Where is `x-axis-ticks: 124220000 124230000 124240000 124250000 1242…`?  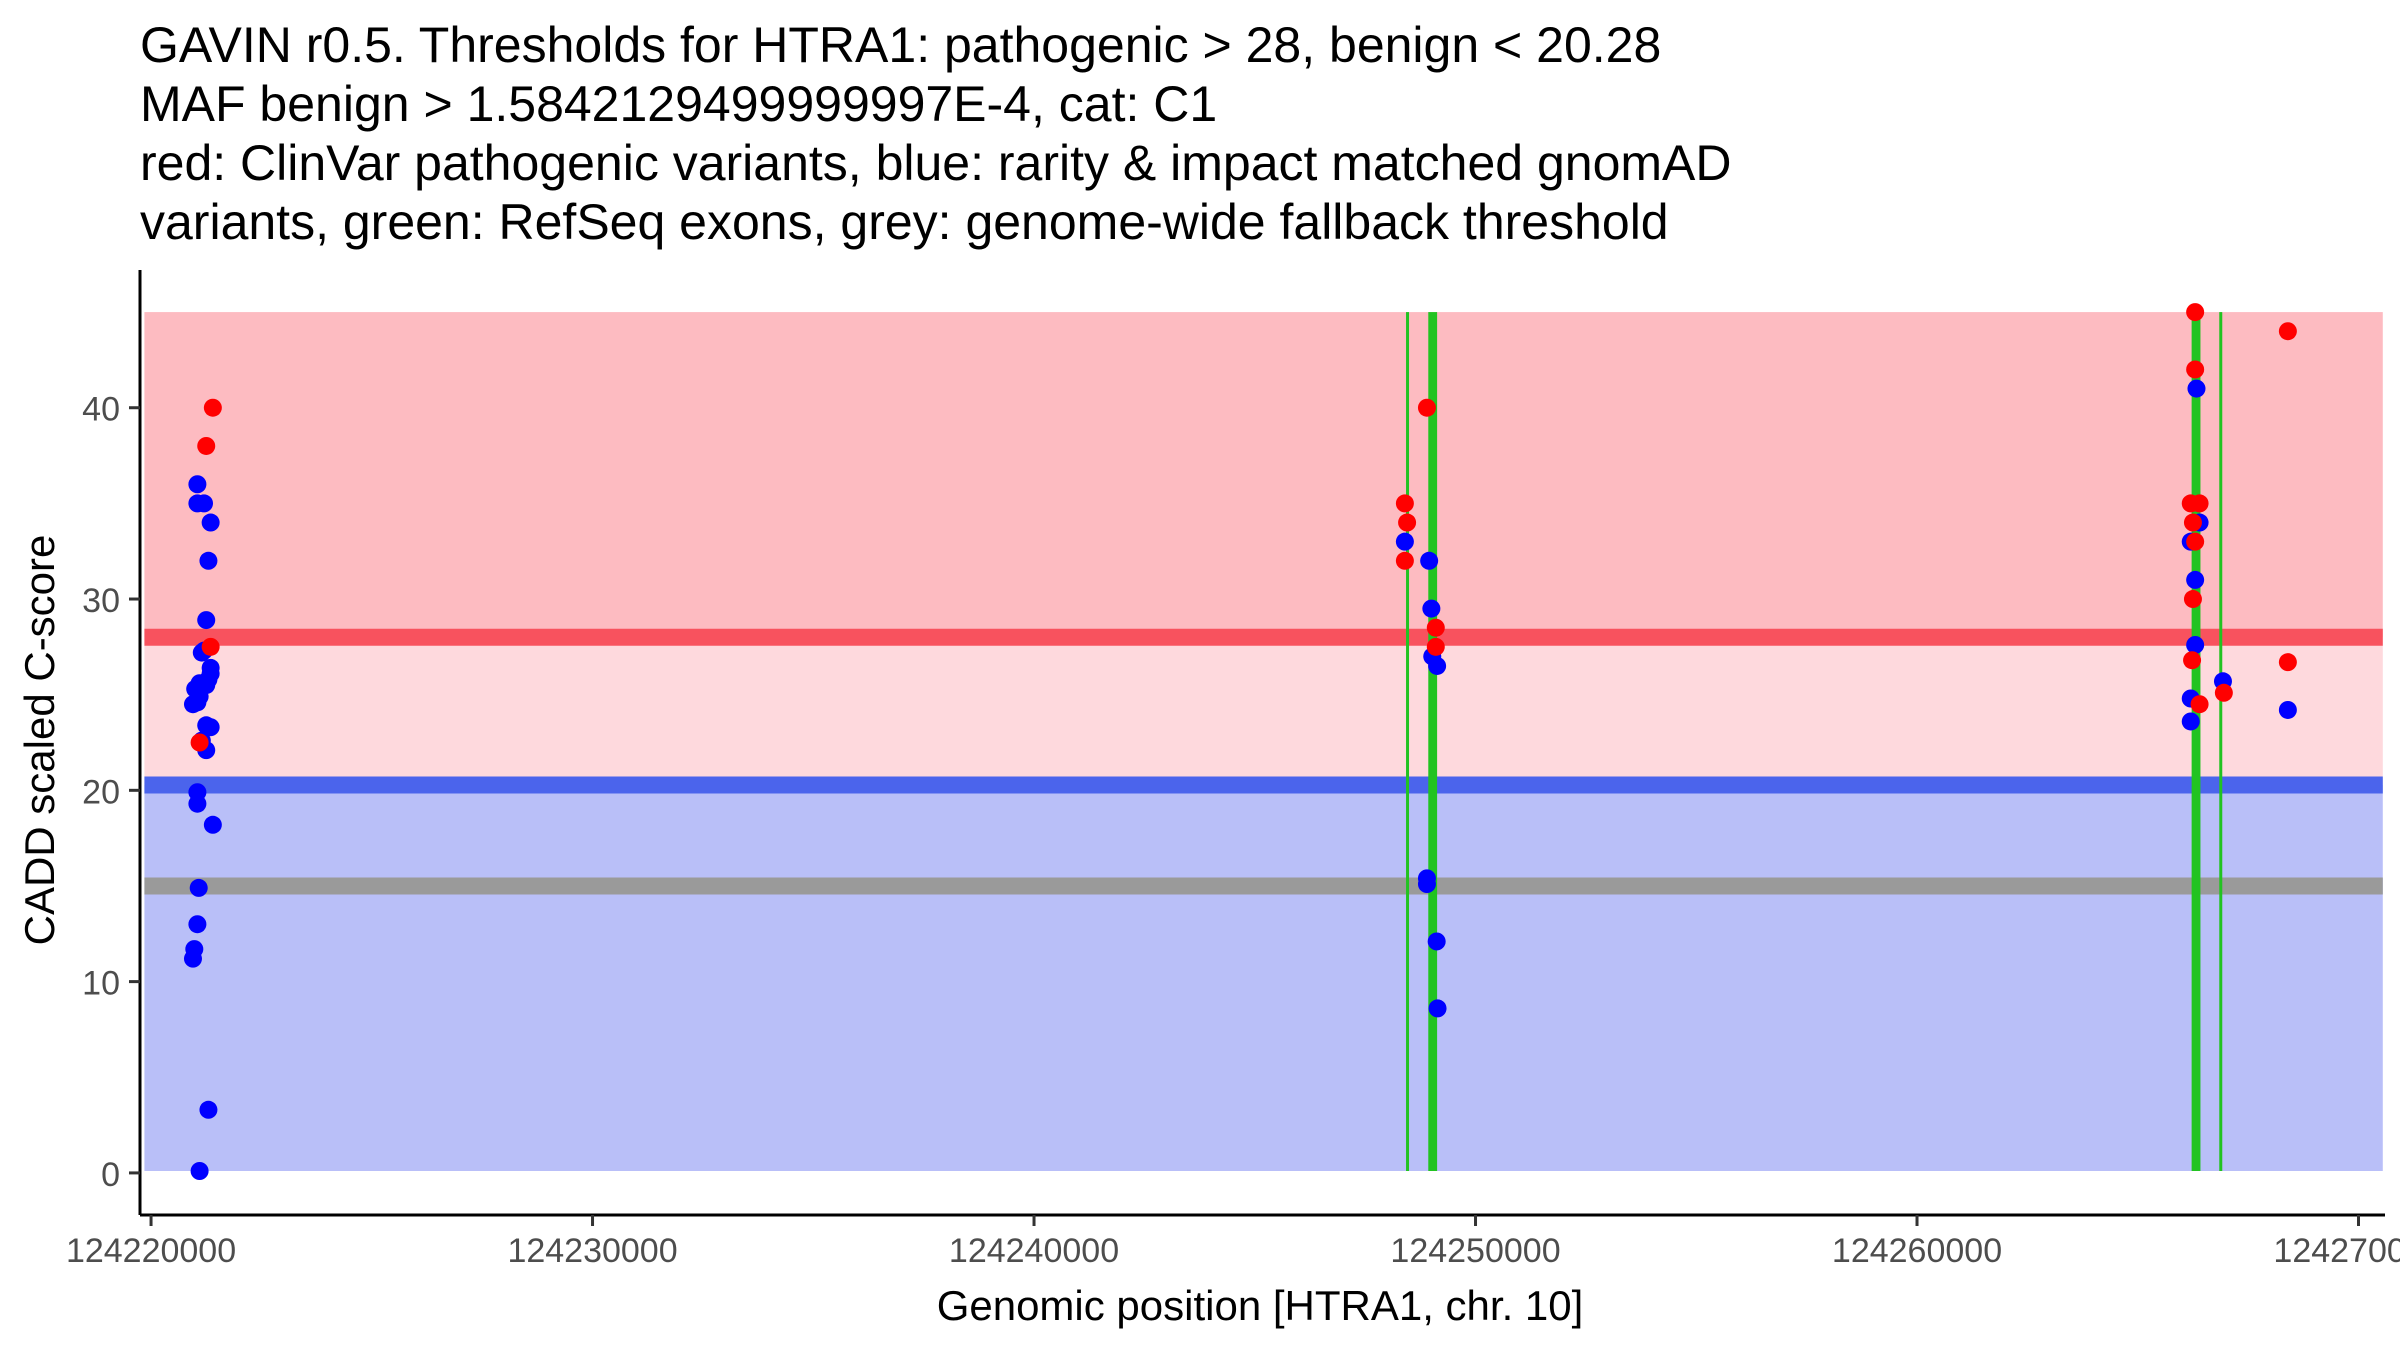
x-axis-ticks: 124220000 124230000 124240000 124250000 1242… is located at coordinates (1233, 1242).